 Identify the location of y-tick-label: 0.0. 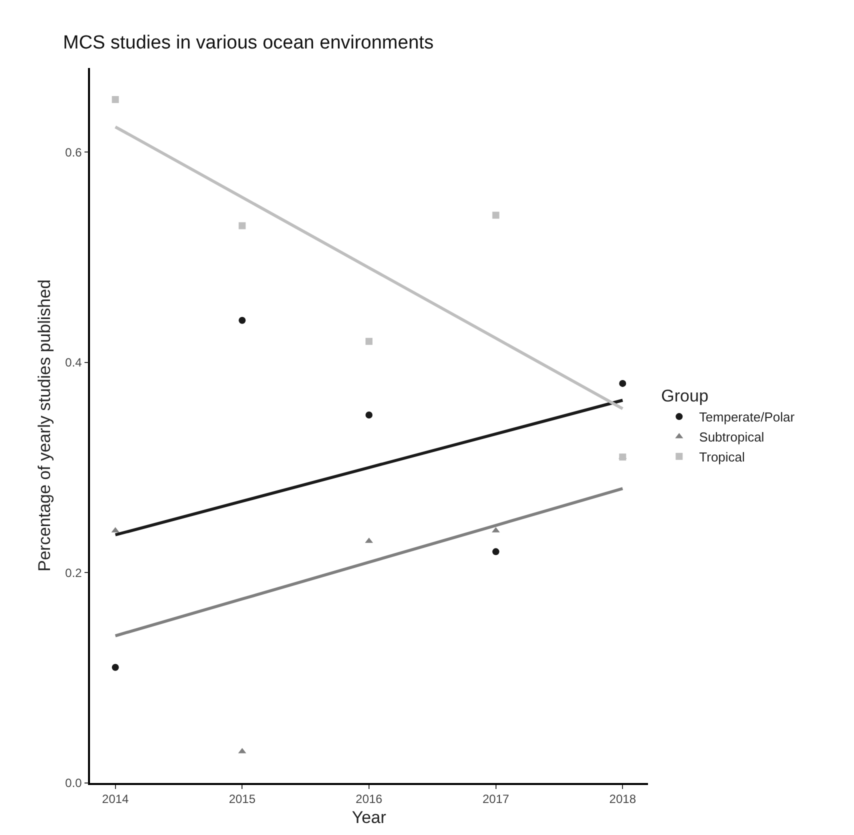
(73, 783).